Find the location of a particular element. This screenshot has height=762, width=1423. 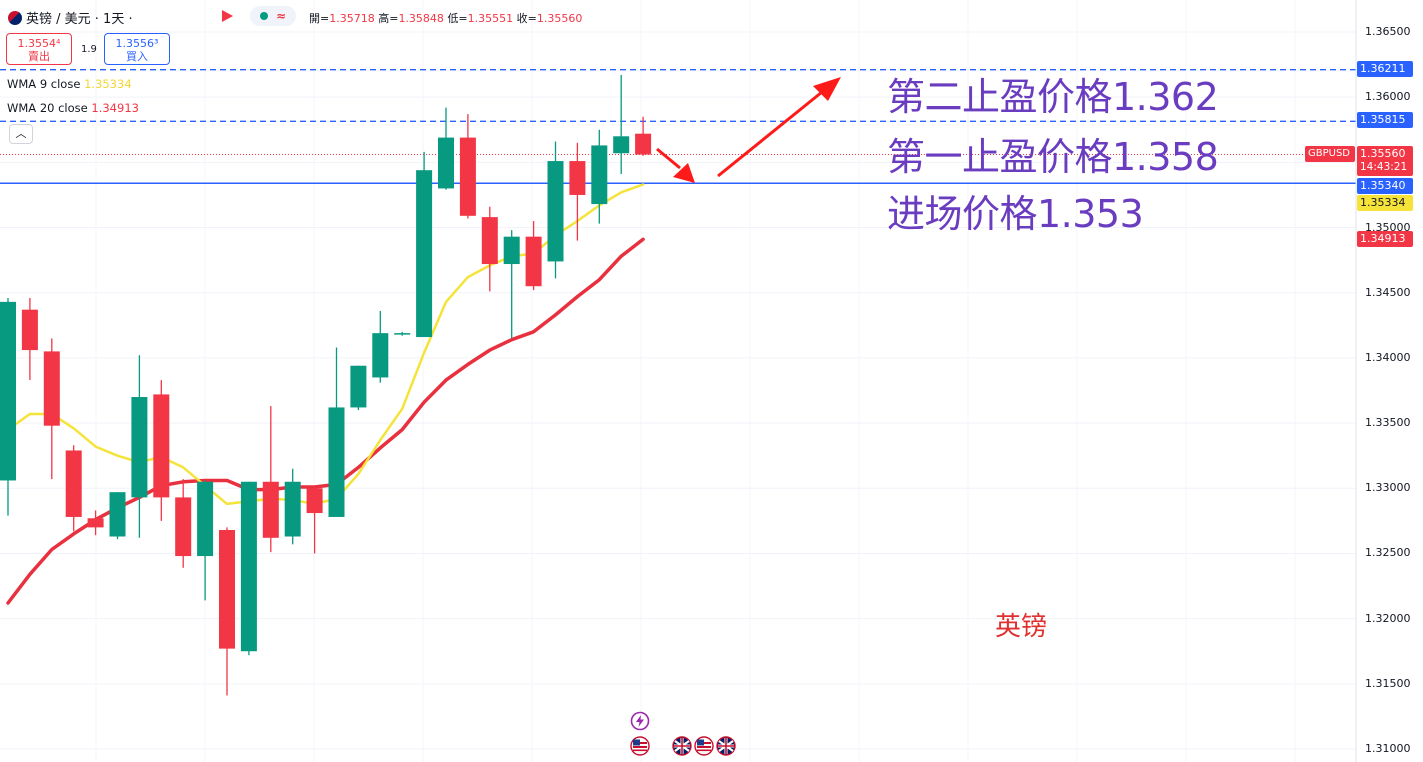

legend-collapse-button: ︿ is located at coordinates (21, 134).